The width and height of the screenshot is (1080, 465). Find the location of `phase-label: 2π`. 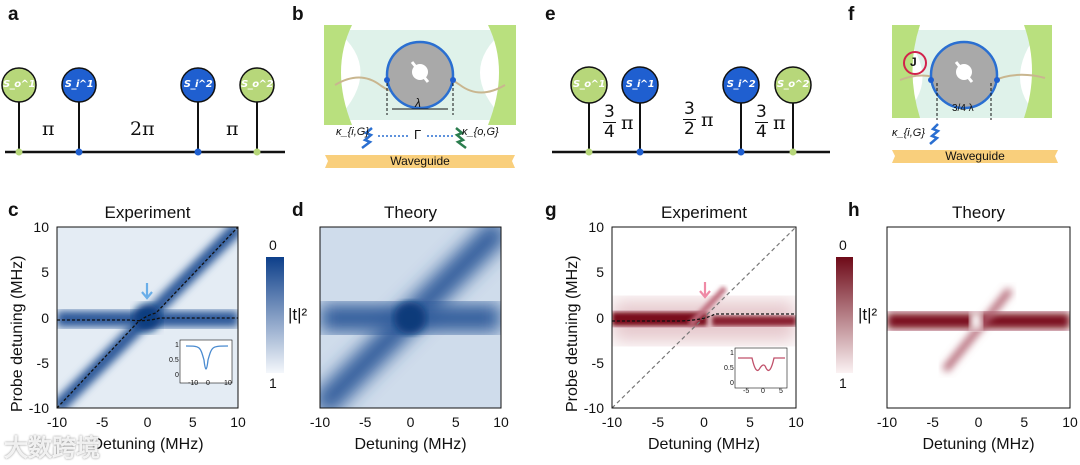

phase-label: 2π is located at coordinates (142, 129).